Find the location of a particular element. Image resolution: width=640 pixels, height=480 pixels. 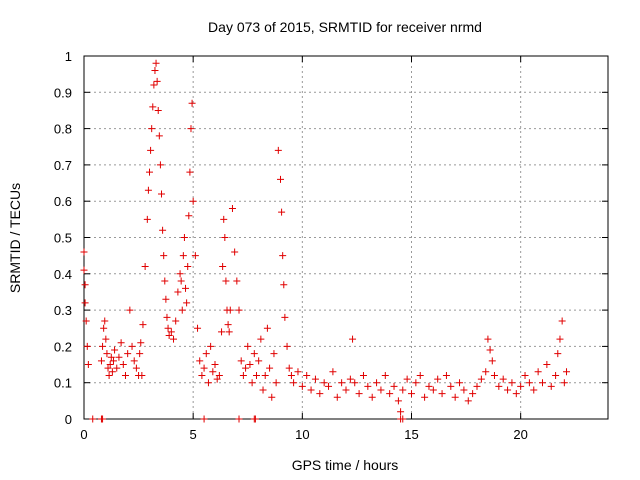

y-tick-label: 0.5 is located at coordinates (63, 238).